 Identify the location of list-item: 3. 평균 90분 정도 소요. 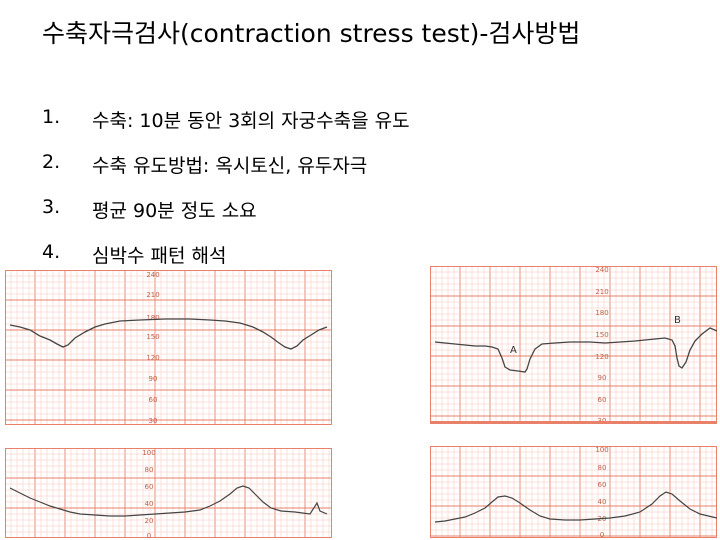
(149, 209).